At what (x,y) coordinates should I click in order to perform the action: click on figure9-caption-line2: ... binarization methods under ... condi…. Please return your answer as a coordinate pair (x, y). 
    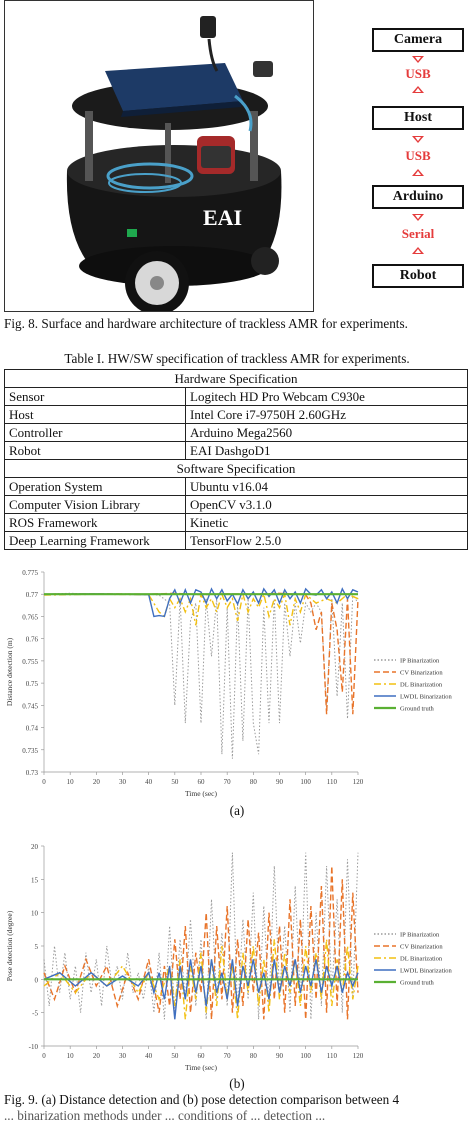
    Looking at the image, I should click on (165, 1115).